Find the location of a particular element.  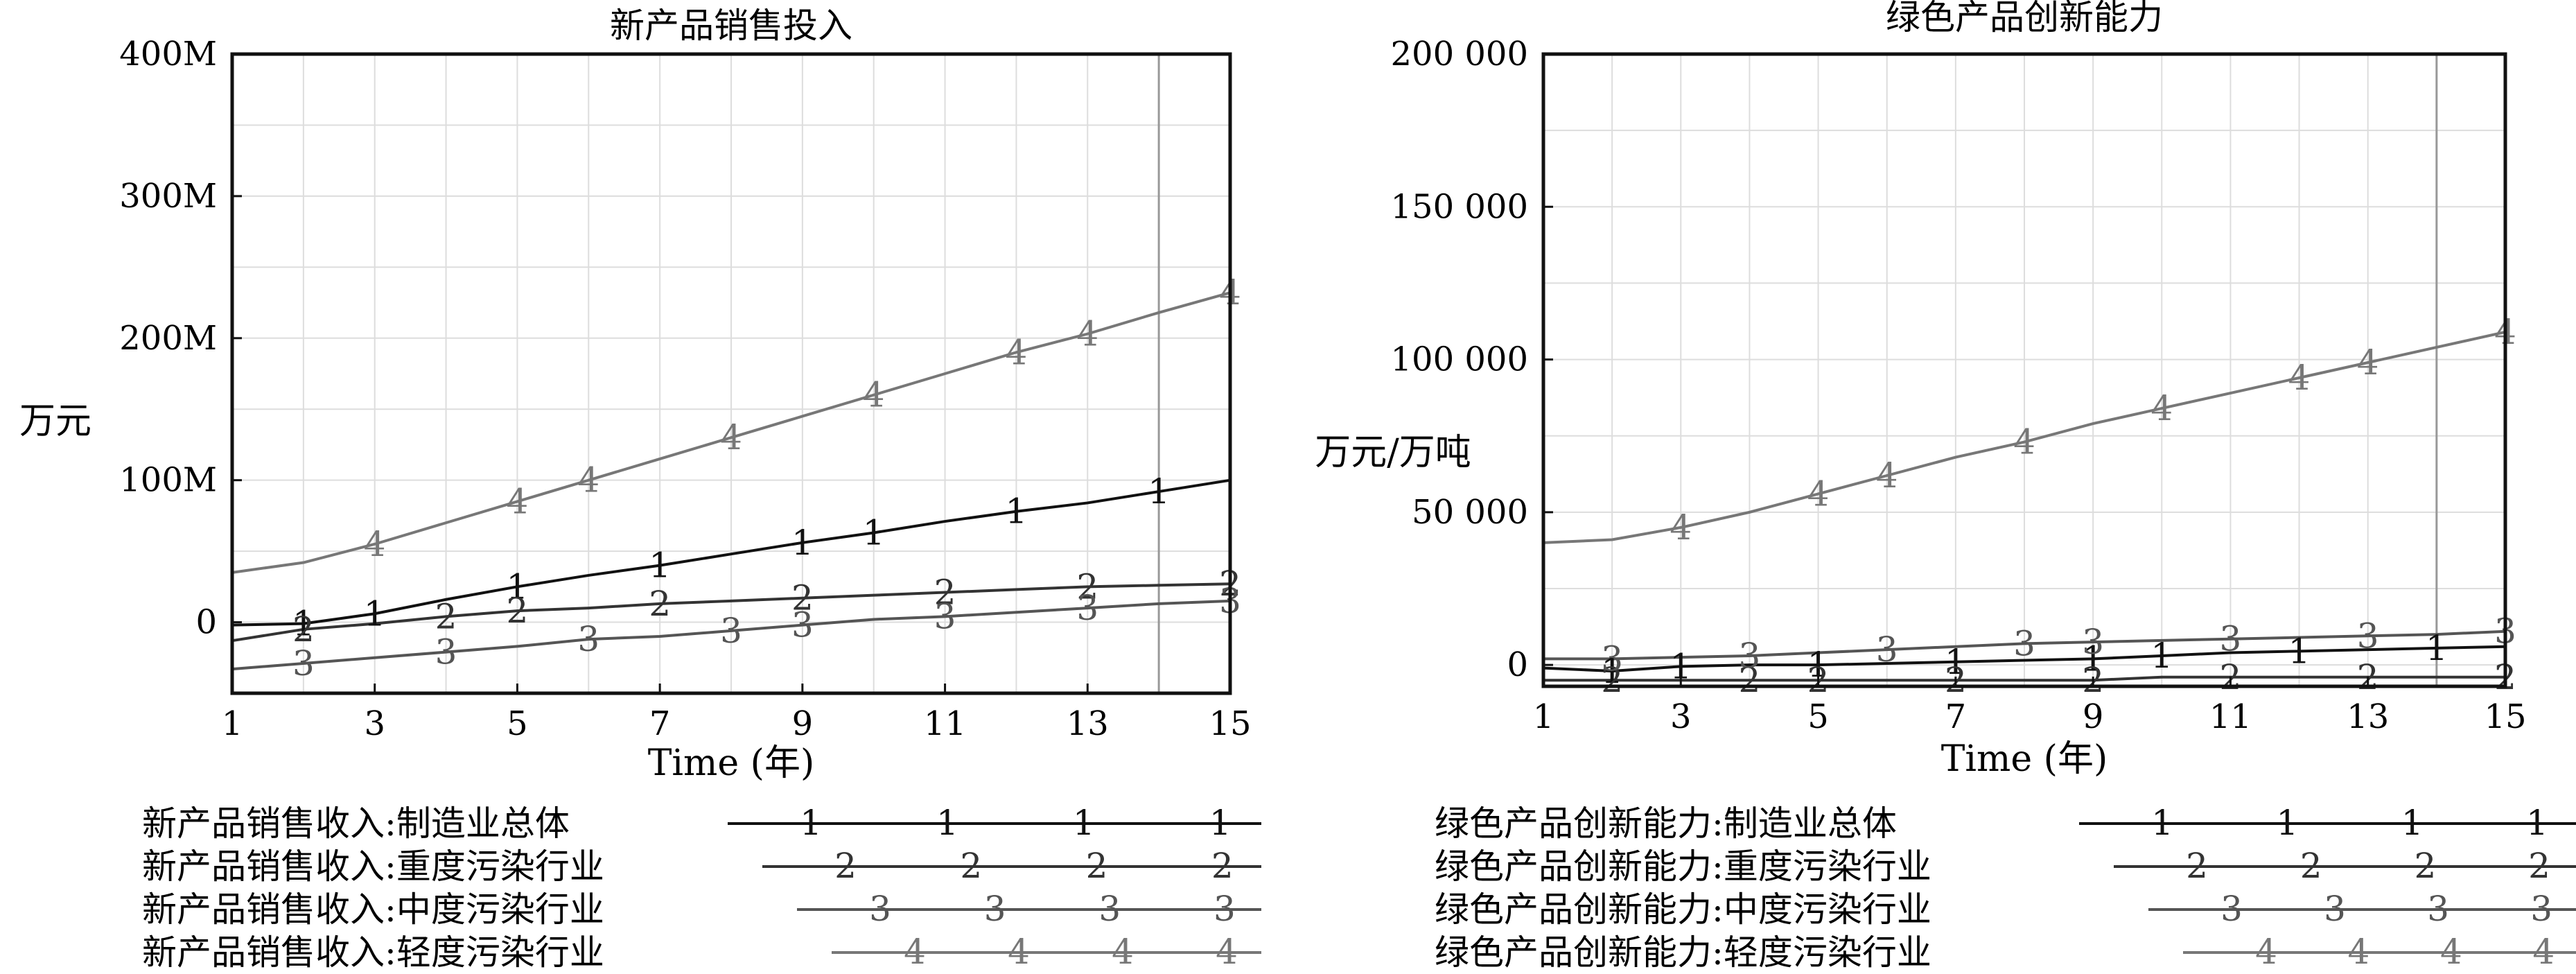

x-tick-label: 11 is located at coordinates (2230, 716).